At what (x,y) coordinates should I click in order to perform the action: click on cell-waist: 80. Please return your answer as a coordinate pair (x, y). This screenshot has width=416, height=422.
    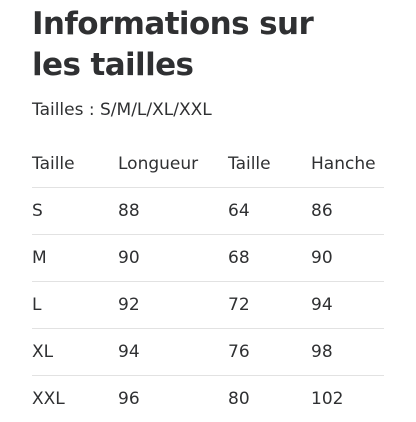
    Looking at the image, I should click on (269, 399).